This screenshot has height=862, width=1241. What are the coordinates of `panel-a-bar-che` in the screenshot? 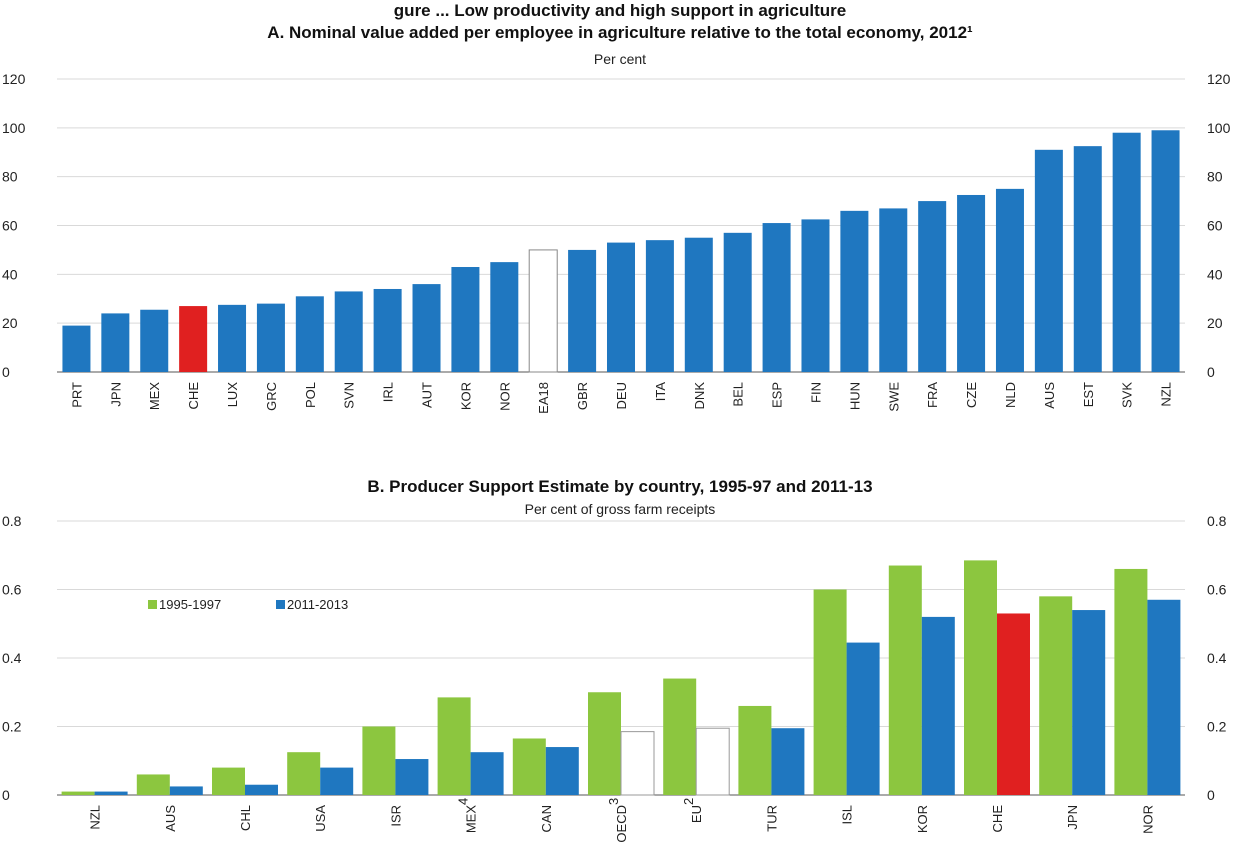 It's located at (193, 339).